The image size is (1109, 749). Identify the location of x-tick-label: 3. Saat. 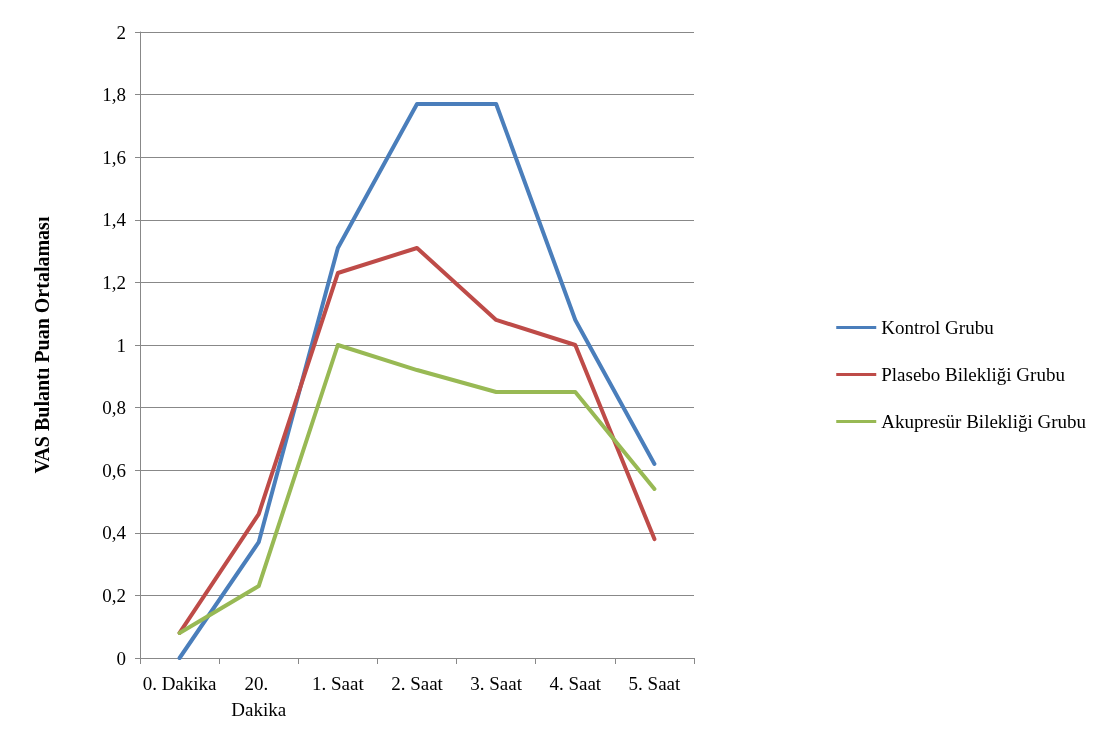
(496, 683).